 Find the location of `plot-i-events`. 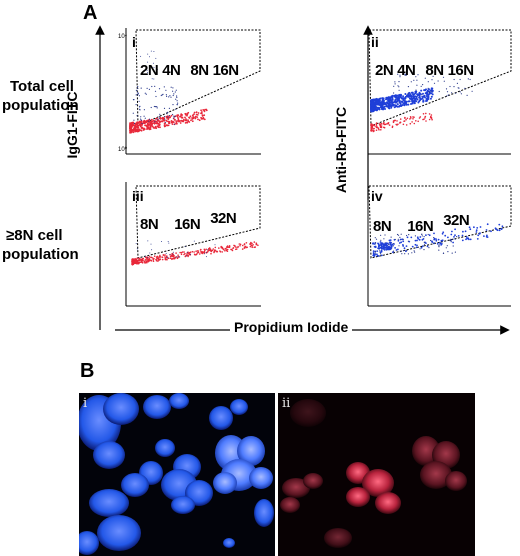

plot-i-events is located at coordinates (168, 92).